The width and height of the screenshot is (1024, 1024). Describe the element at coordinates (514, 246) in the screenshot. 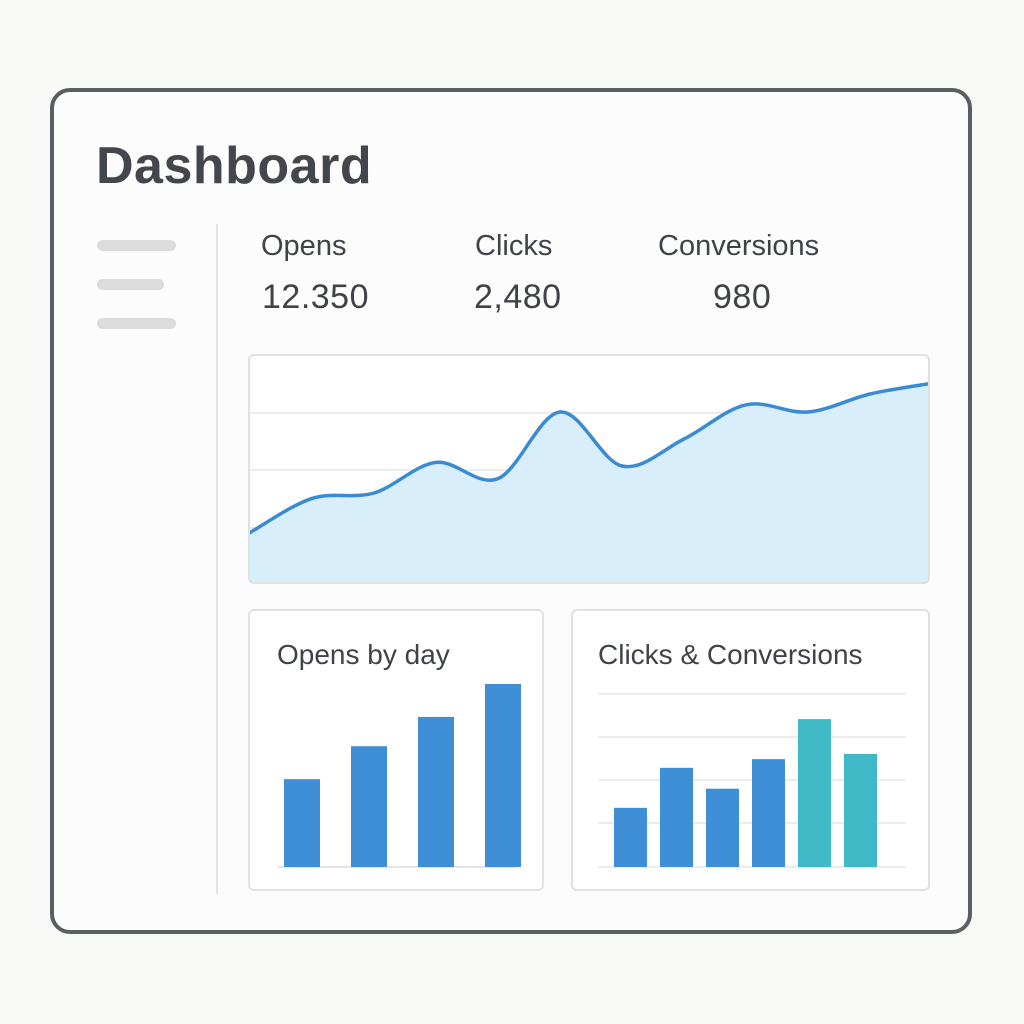

I see `clicks-label: Clicks` at that location.